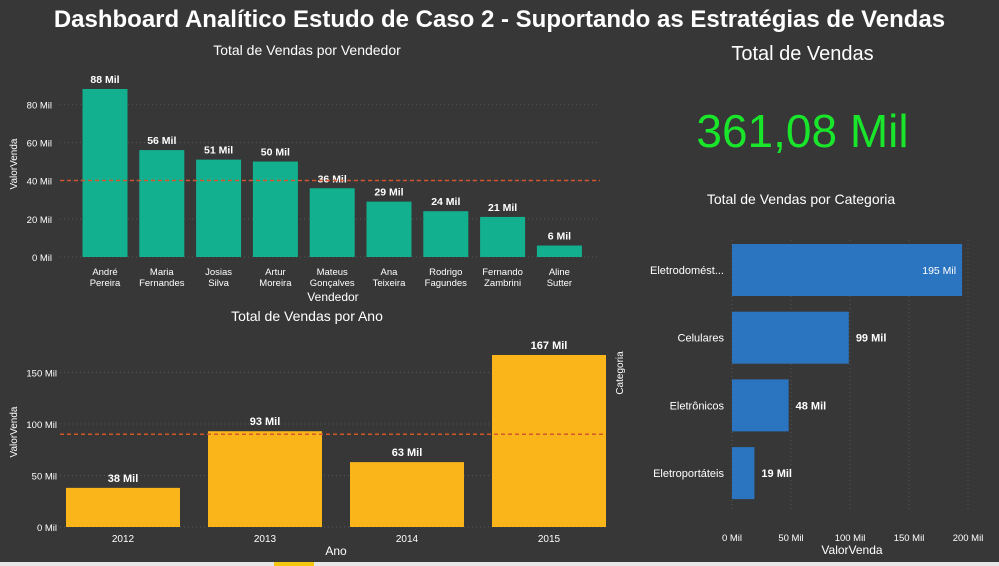  I want to click on x-tick-label: 0 Mil, so click(732, 538).